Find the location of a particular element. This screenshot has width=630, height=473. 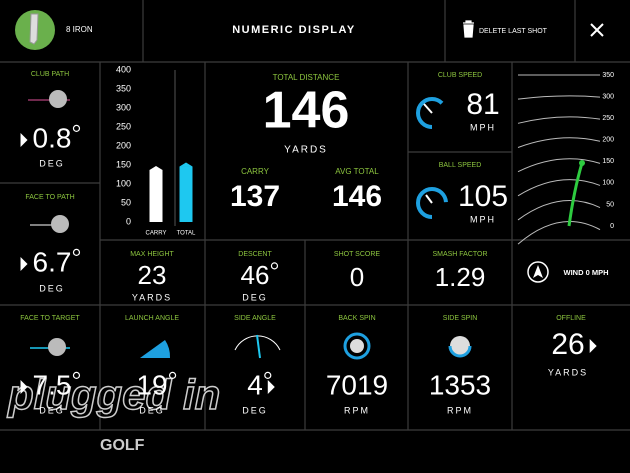

range-tick-label: 100 is located at coordinates (608, 183).